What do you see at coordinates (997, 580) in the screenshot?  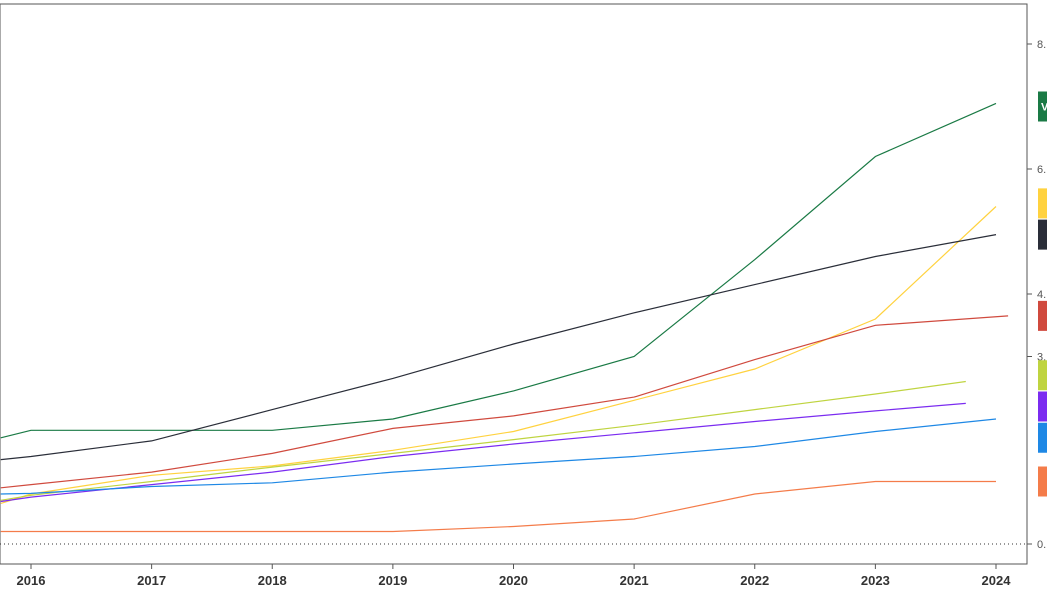 I see `x-tick-label-2024: 2024` at bounding box center [997, 580].